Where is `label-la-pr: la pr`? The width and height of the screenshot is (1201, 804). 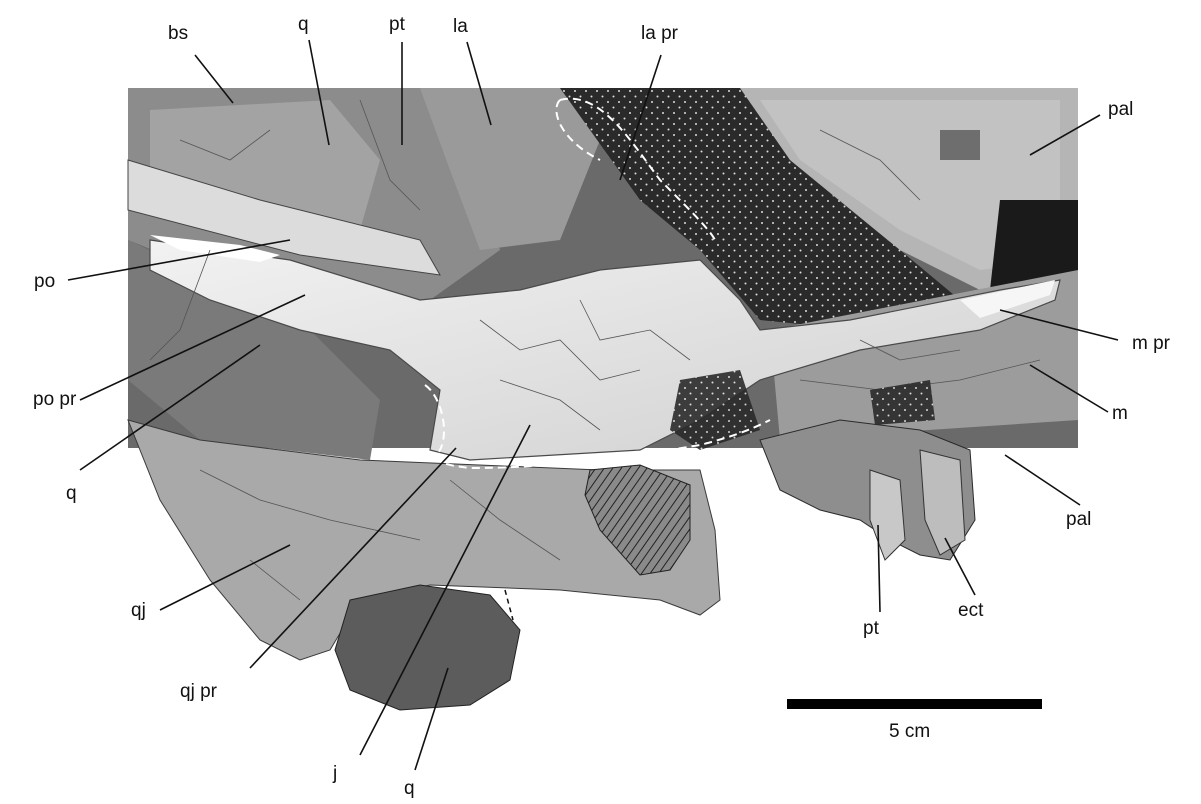
label-la-pr: la pr is located at coordinates (659, 33).